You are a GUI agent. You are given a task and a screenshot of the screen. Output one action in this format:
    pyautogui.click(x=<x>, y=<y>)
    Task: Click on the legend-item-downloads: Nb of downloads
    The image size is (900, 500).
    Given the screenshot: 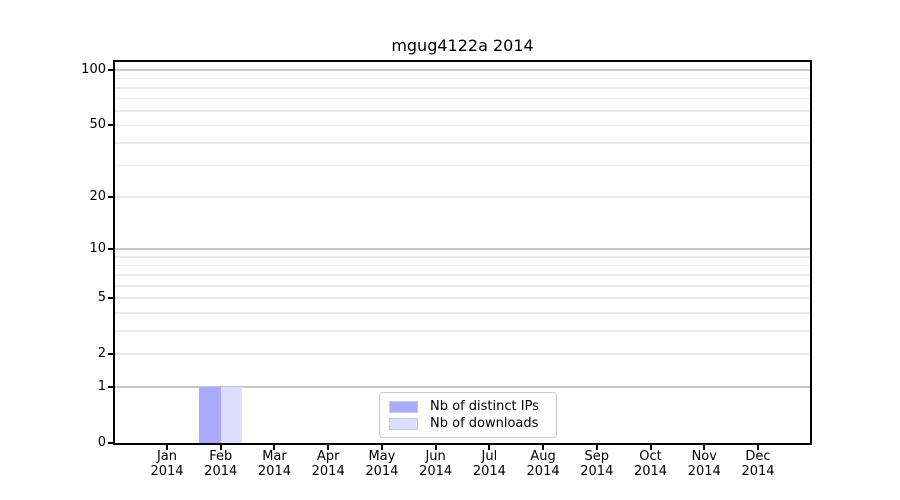 What is the action you would take?
    pyautogui.click(x=468, y=423)
    